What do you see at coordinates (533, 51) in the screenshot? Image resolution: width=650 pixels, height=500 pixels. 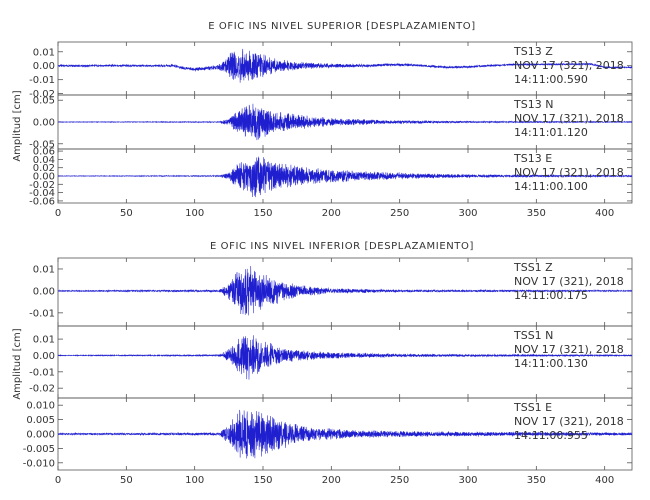 I see `station-component-label: TS13 Z` at bounding box center [533, 51].